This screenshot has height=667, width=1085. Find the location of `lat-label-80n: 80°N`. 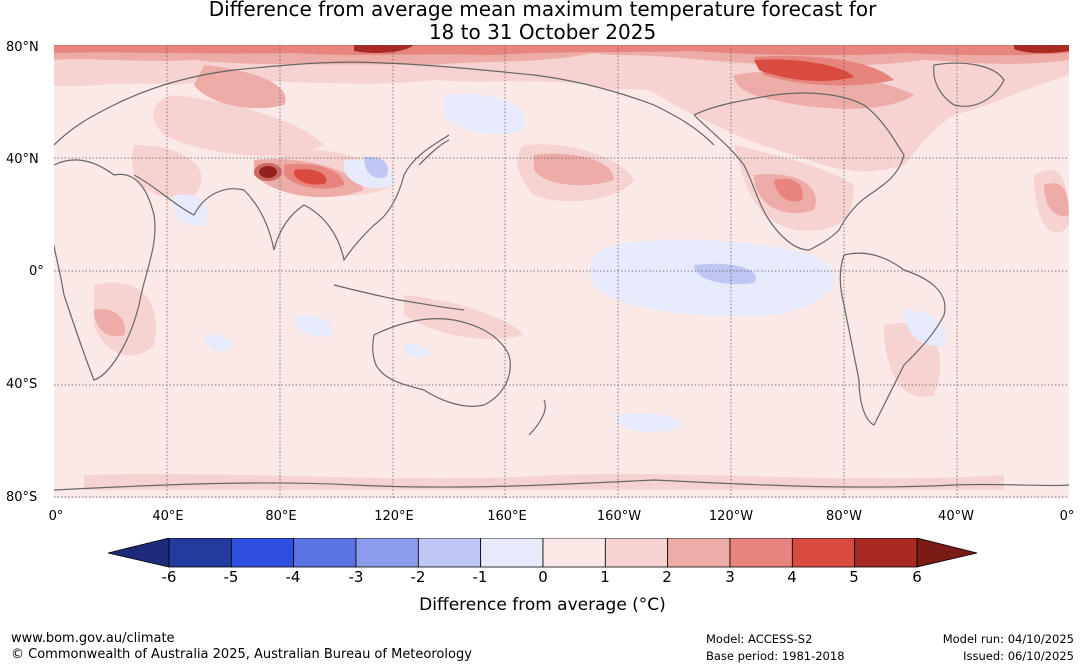

lat-label-80n: 80°N is located at coordinates (22, 47).